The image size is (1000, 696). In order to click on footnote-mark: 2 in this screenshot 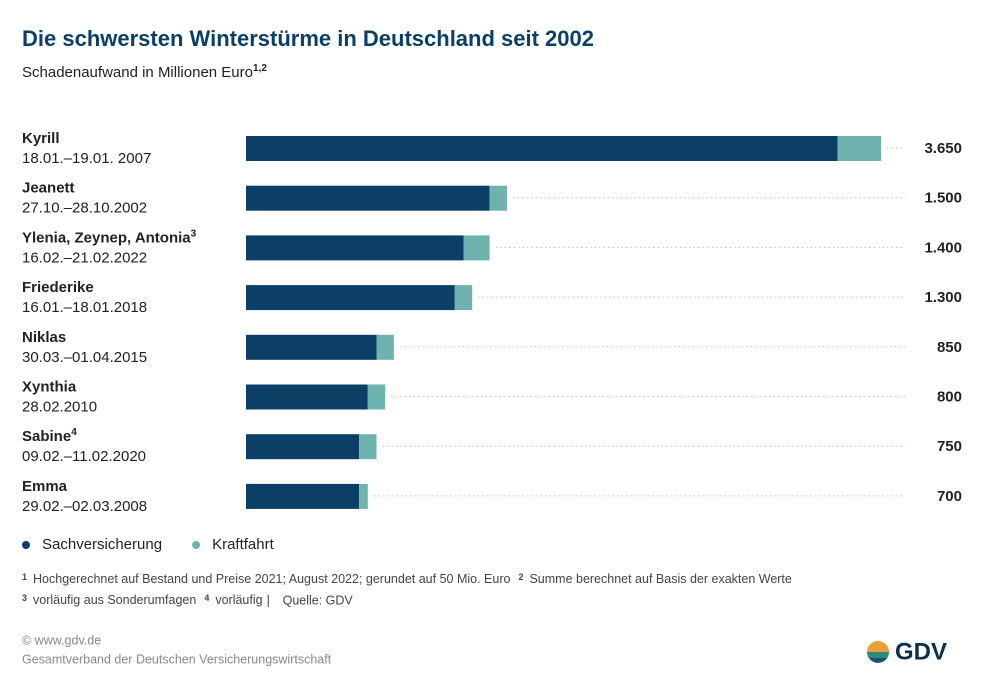, I will do `click(520, 577)`.